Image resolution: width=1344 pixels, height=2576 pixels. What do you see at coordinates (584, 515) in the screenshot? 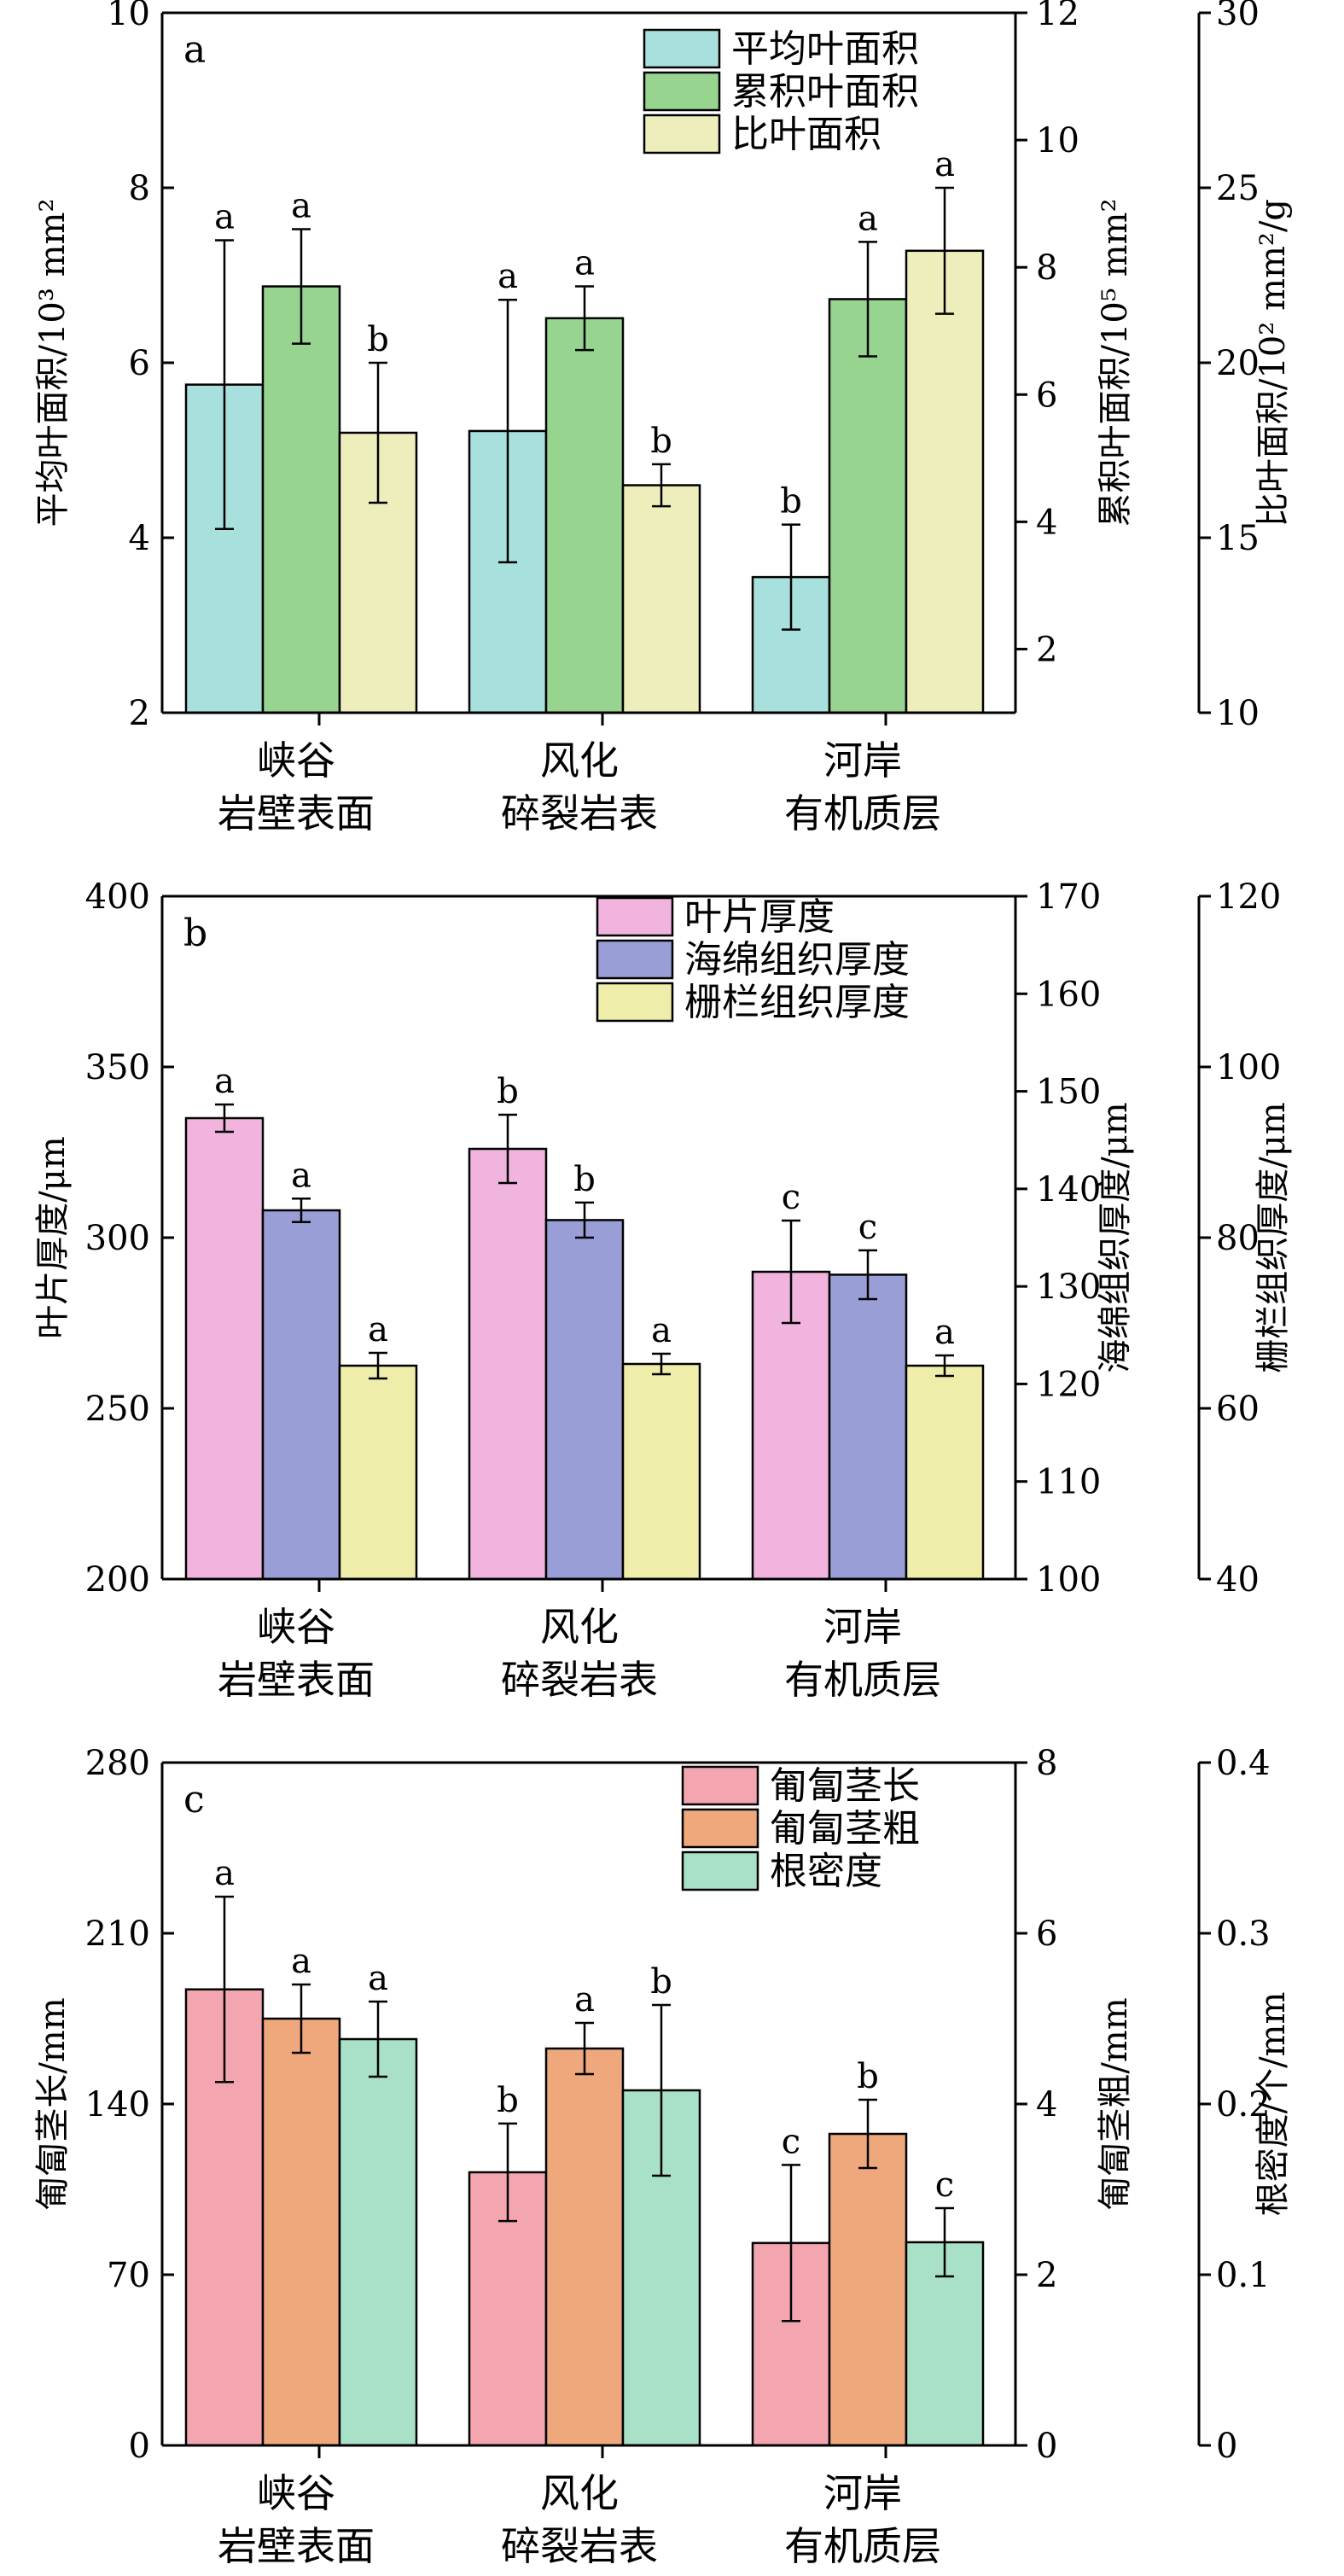
I see `bar-a-s1-c1` at bounding box center [584, 515].